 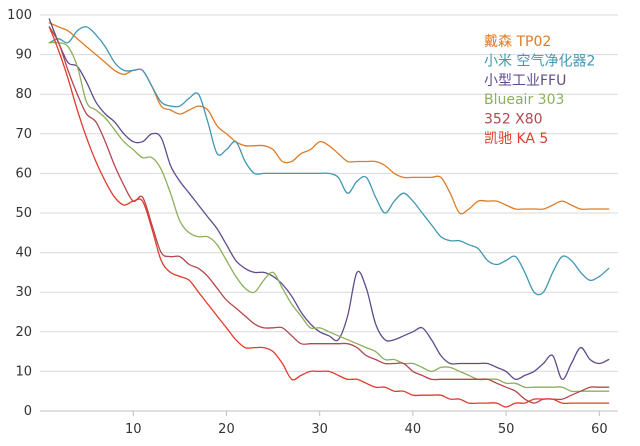 I want to click on legend-entry-2: 小米 空气净化器2, so click(x=539, y=61).